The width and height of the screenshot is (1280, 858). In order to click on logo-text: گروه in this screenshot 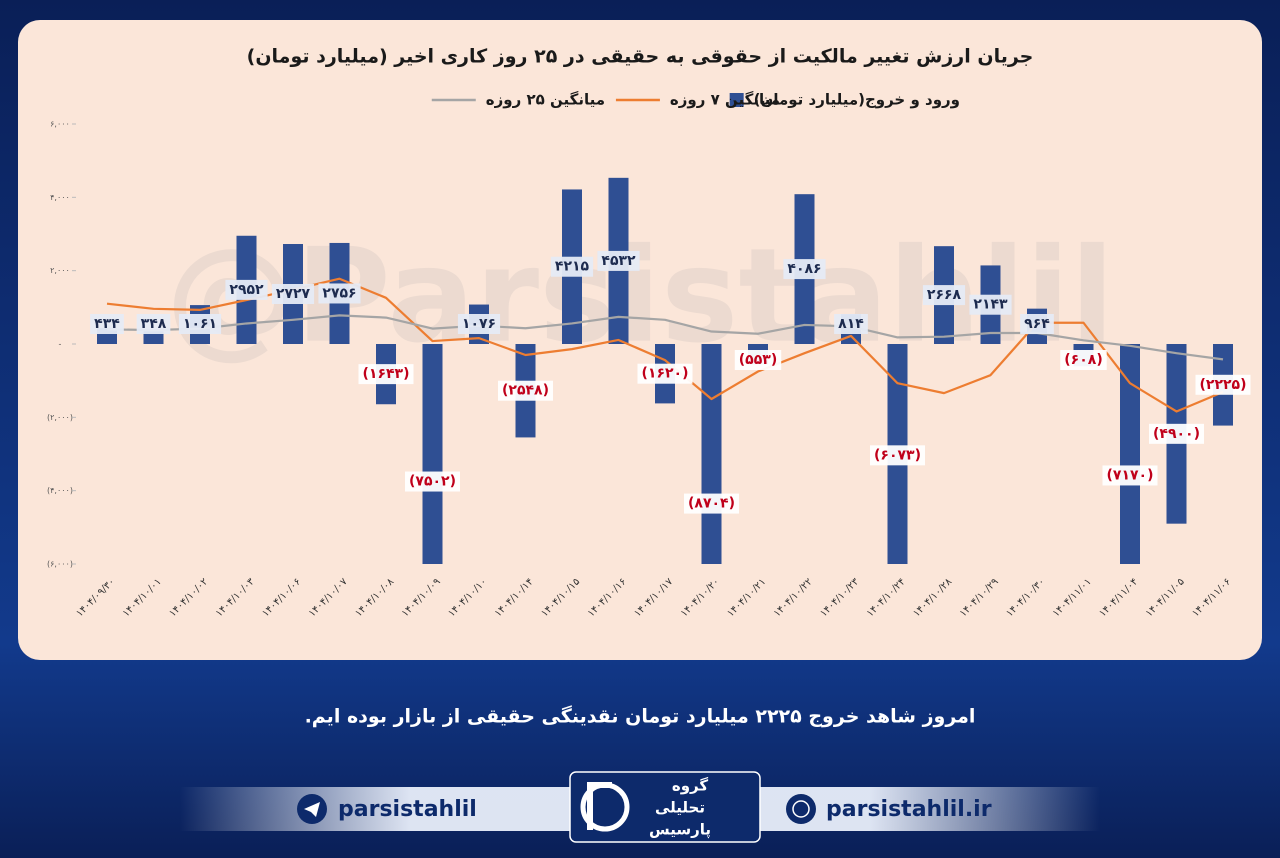, I will do `click(690, 786)`.